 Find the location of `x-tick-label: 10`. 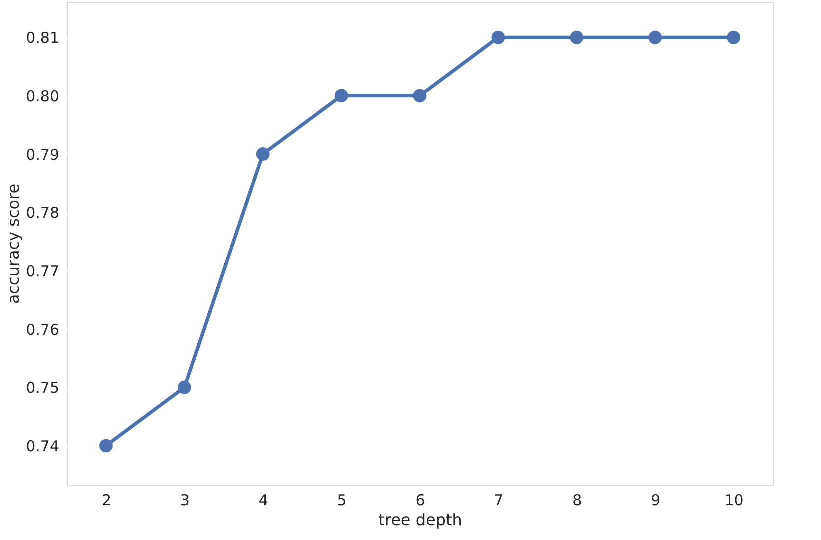

x-tick-label: 10 is located at coordinates (734, 501).